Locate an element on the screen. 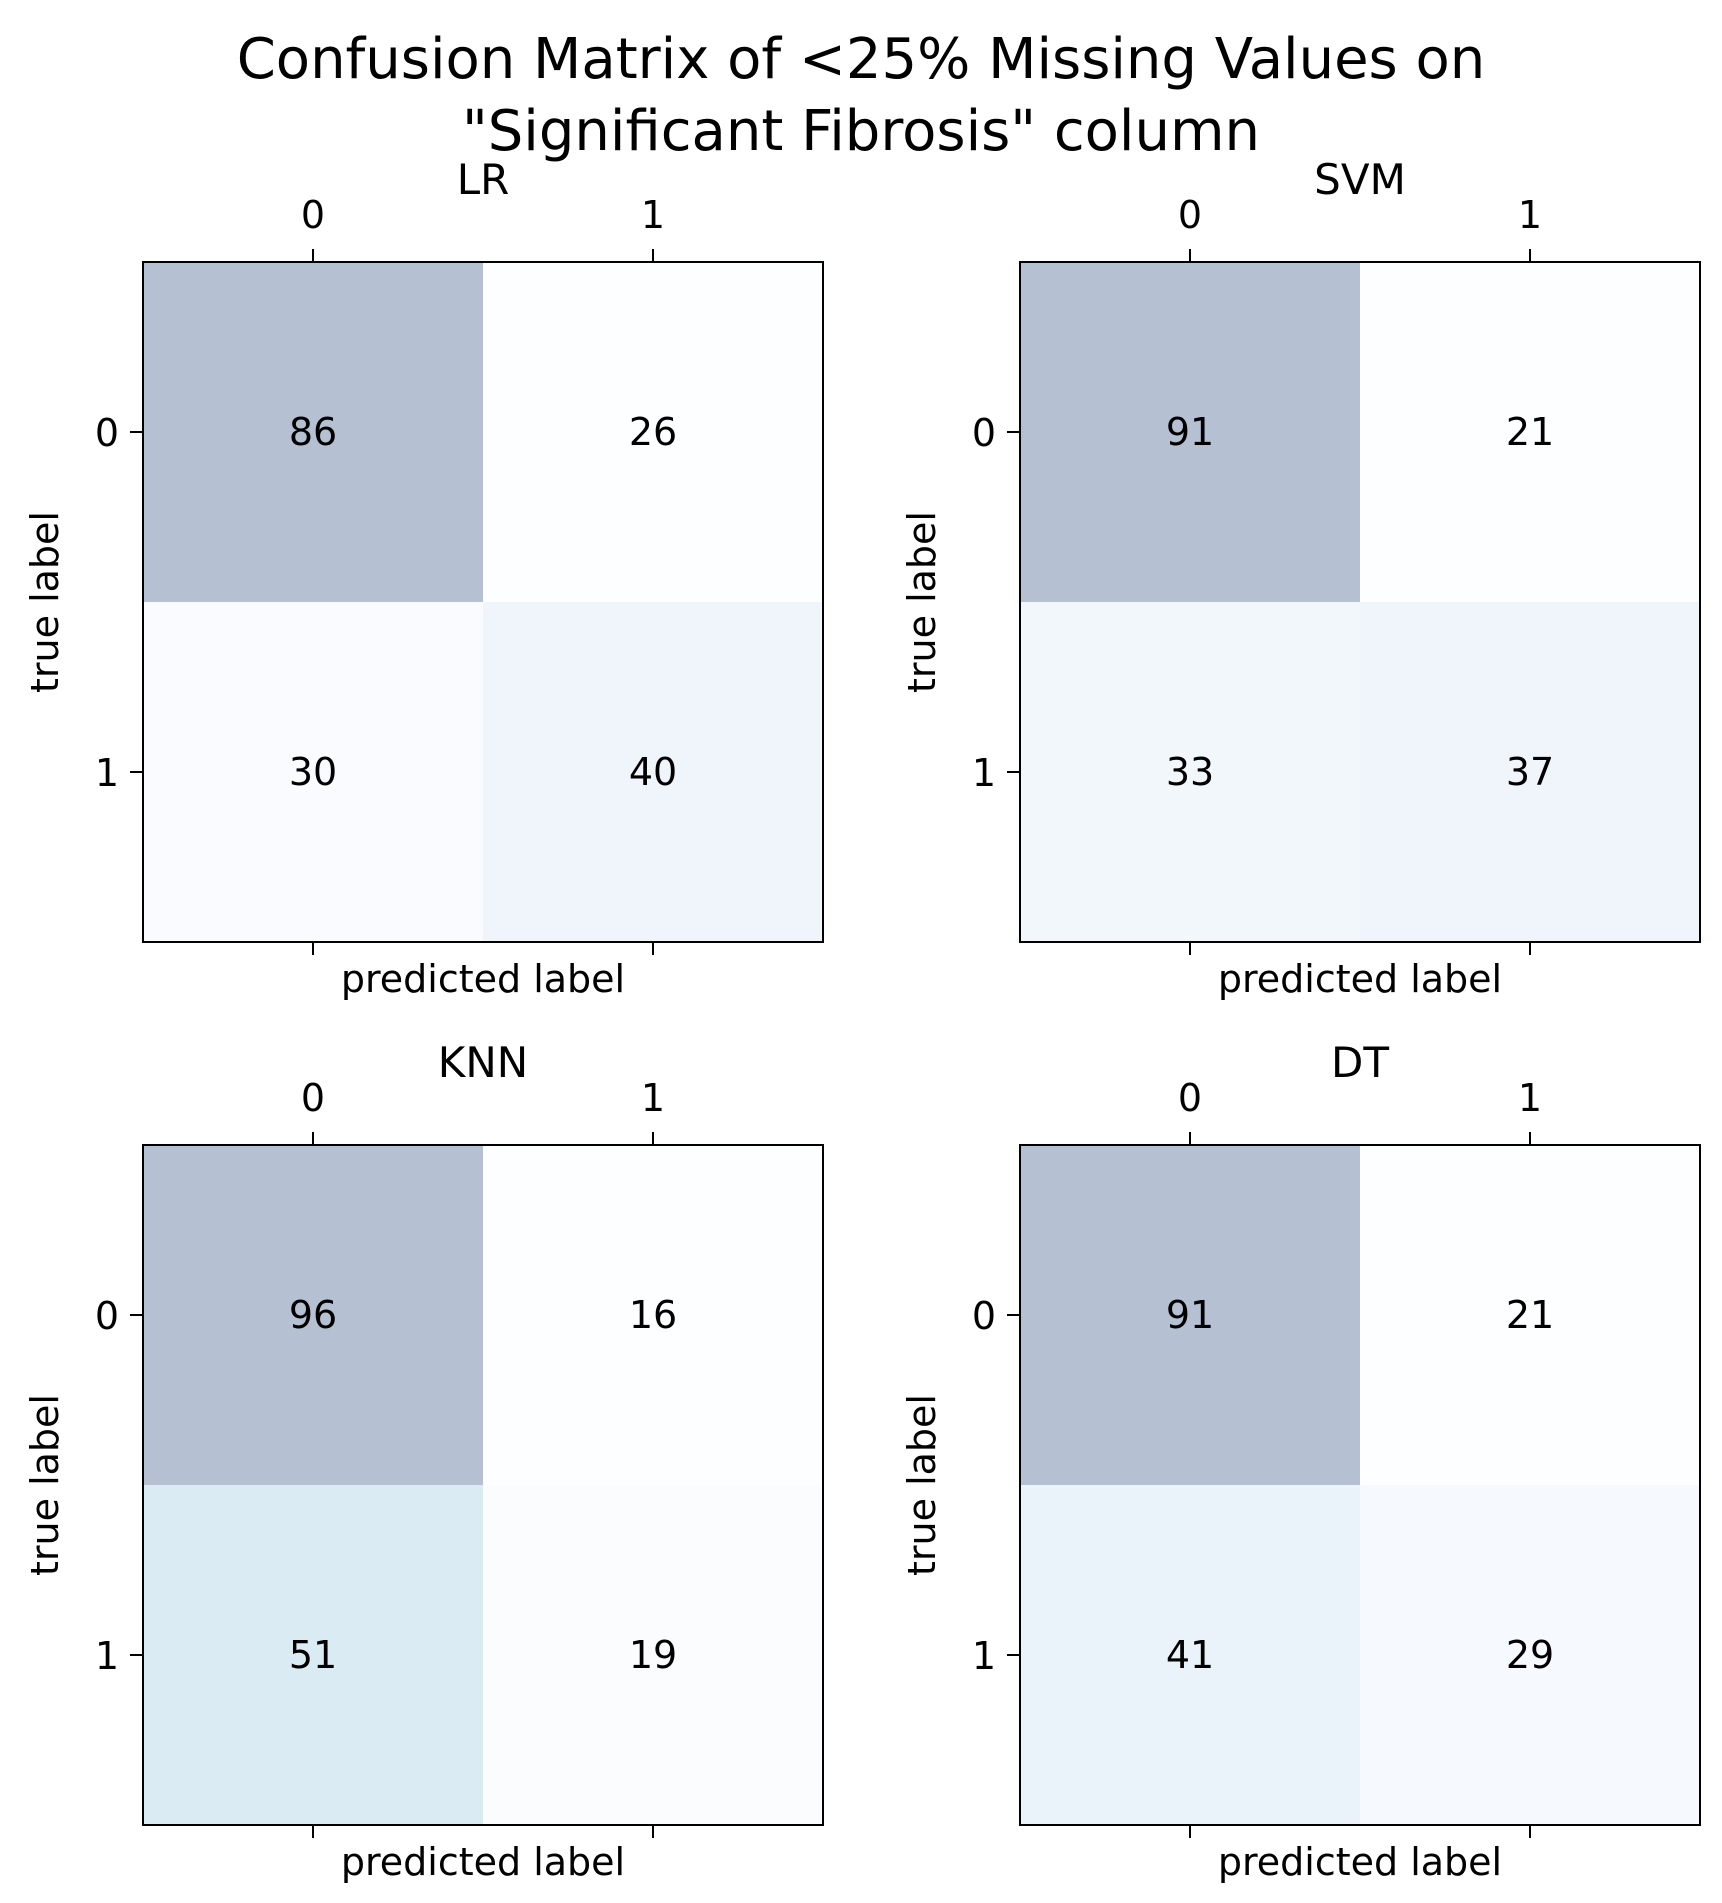  cell-value-r1-c0: 33 is located at coordinates (1190, 772).